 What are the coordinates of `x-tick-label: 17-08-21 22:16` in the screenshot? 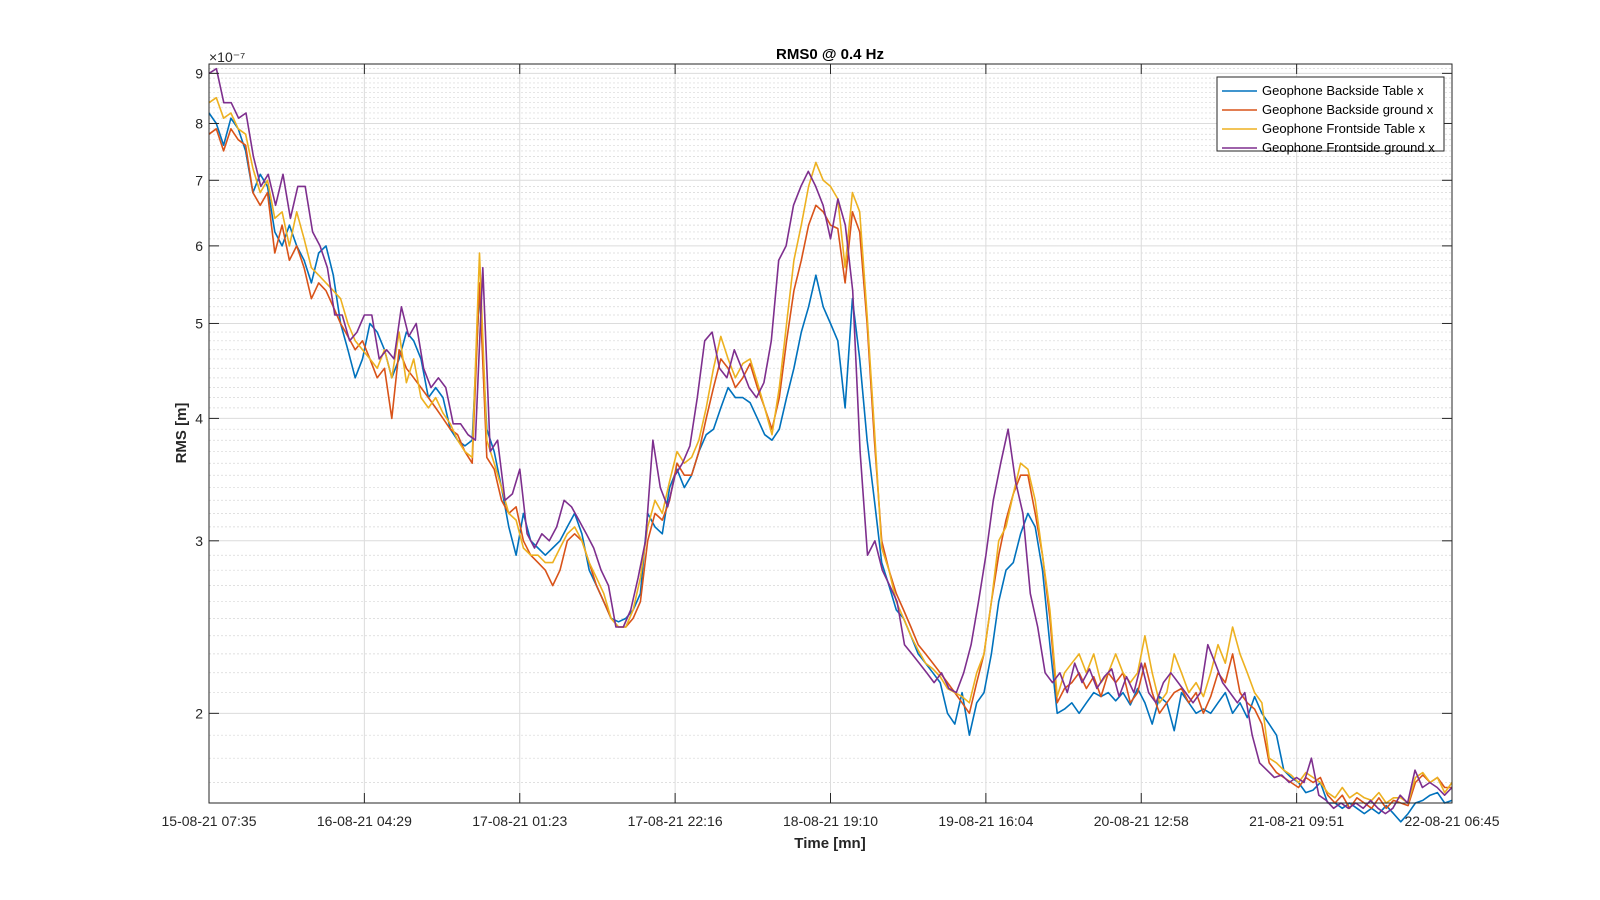 It's located at (675, 821).